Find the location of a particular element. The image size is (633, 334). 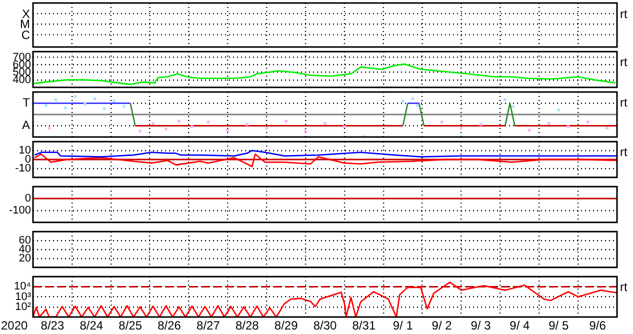

x-tick-label: 8/30 is located at coordinates (325, 325).